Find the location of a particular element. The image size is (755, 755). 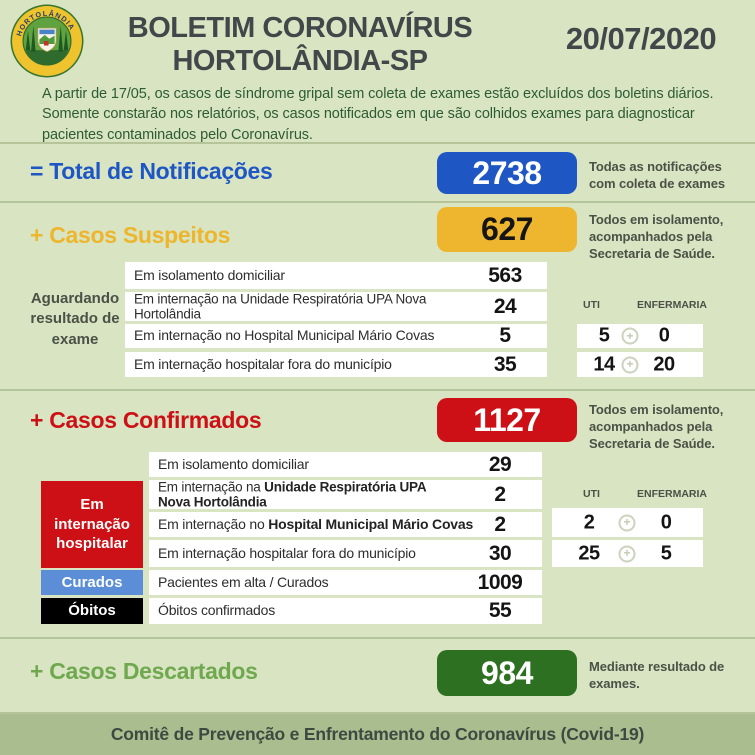

uti-enfermaria-box: 25 5 is located at coordinates (627, 553).